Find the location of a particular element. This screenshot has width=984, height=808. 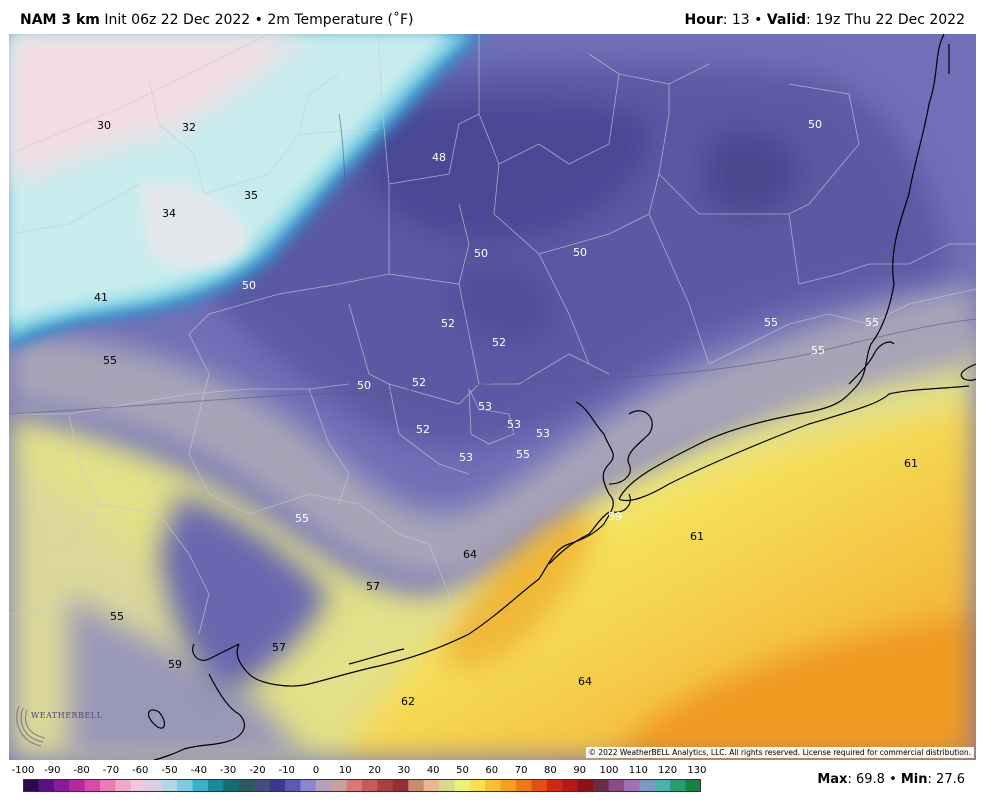

temp-label: 30 is located at coordinates (104, 125).